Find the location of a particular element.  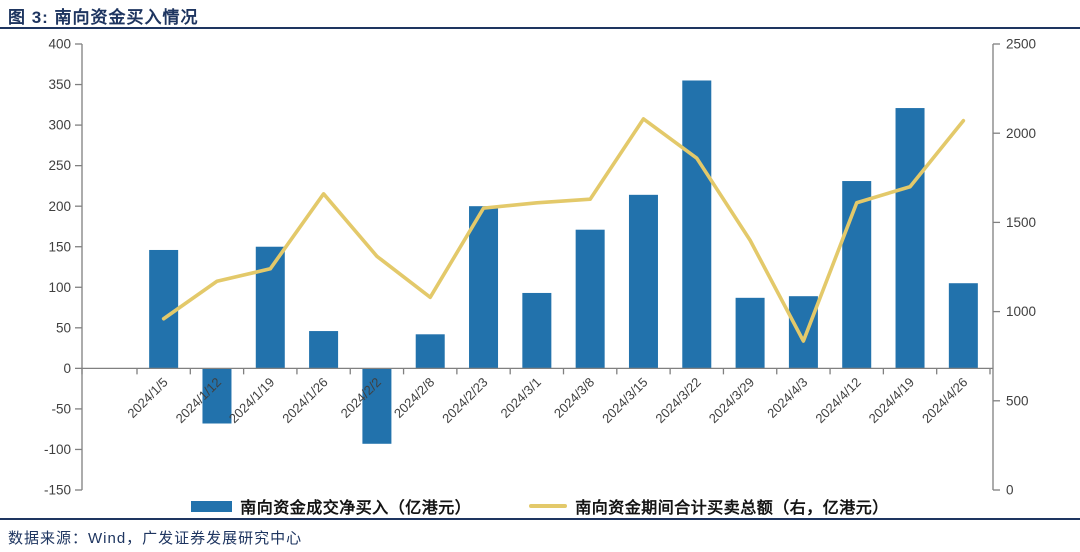

title-divider is located at coordinates (540, 28).